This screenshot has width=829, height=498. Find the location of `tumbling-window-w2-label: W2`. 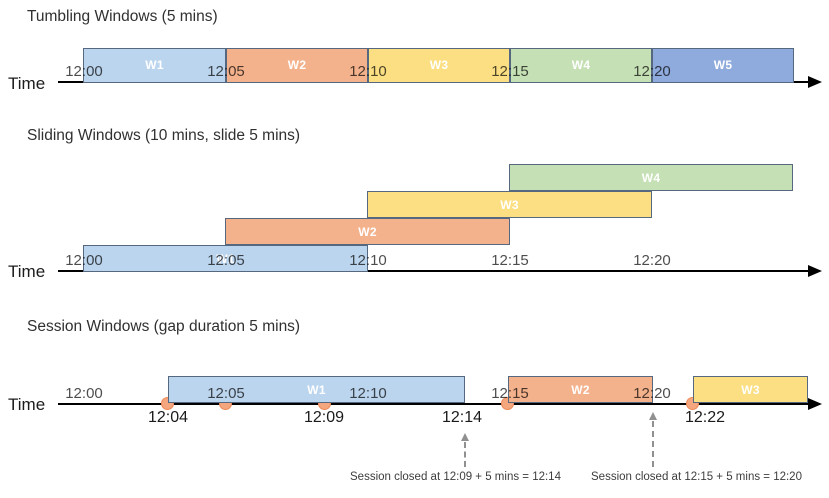

tumbling-window-w2-label: W2 is located at coordinates (297, 65).